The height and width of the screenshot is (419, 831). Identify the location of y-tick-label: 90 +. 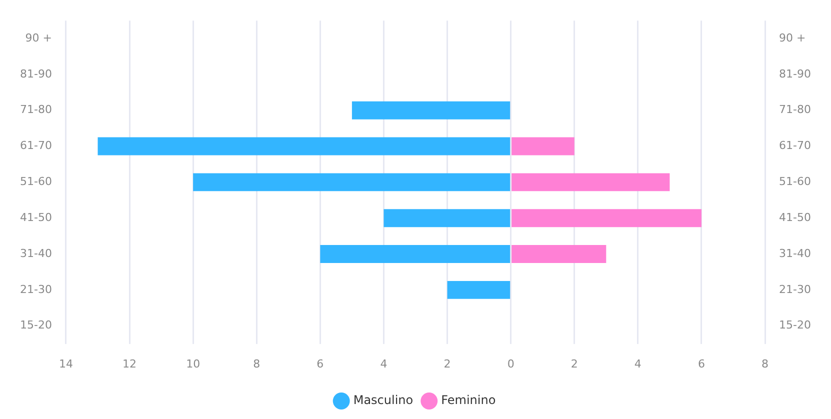
(38, 37).